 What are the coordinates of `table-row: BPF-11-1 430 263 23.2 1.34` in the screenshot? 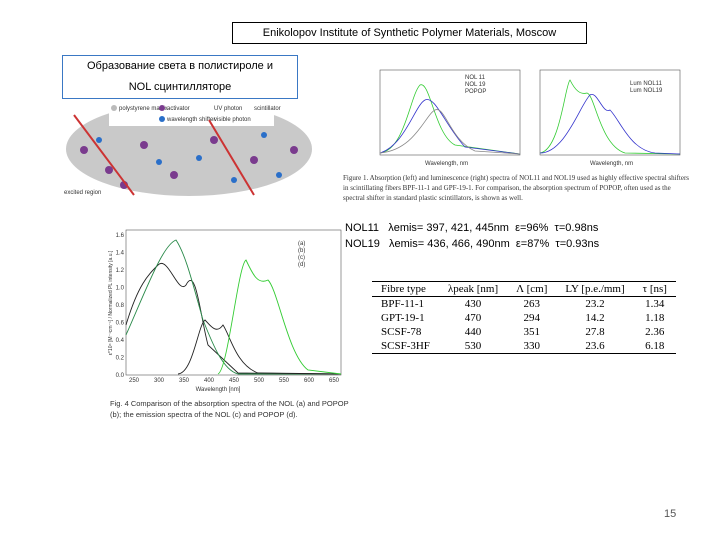 It's located at (524, 304).